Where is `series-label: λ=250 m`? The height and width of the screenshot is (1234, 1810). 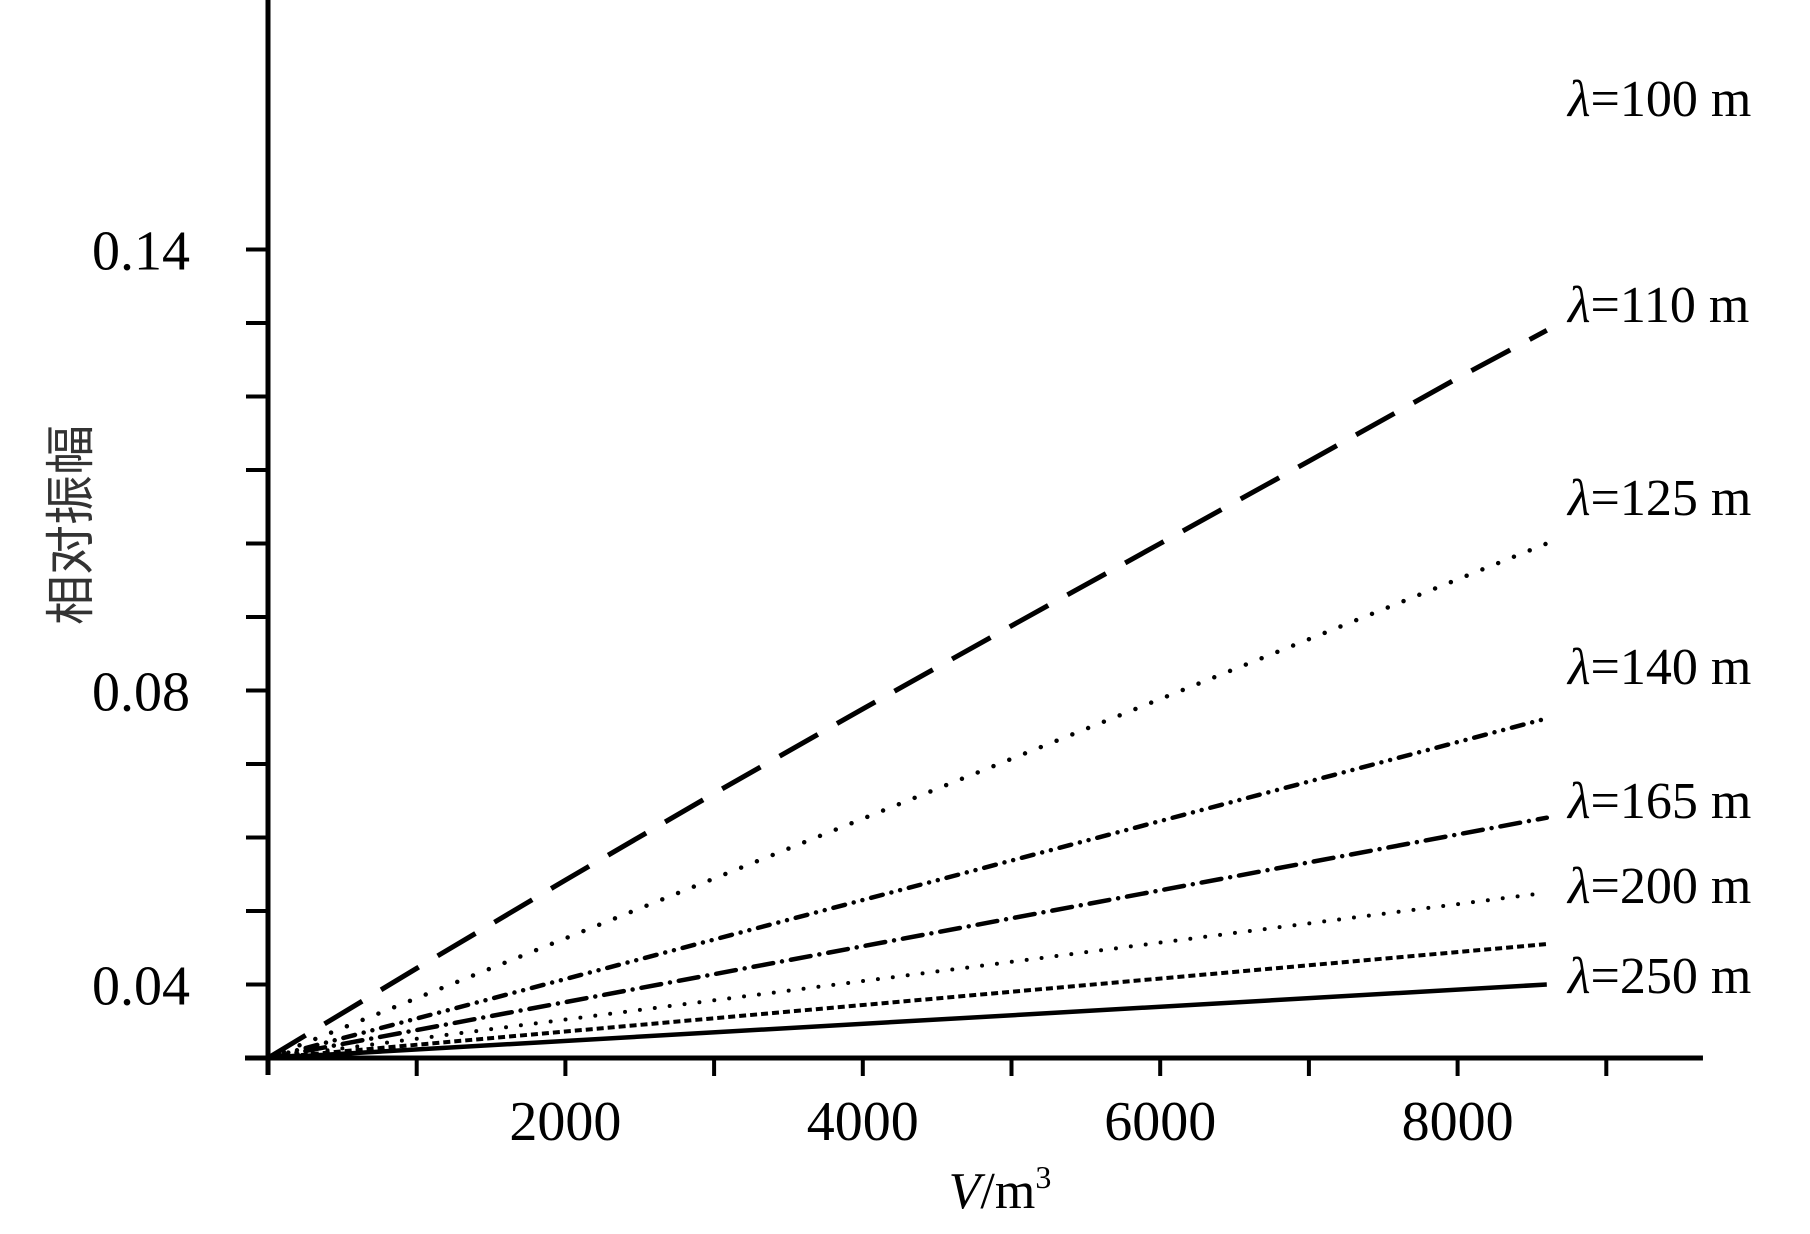
series-label: λ=250 m is located at coordinates (1658, 976).